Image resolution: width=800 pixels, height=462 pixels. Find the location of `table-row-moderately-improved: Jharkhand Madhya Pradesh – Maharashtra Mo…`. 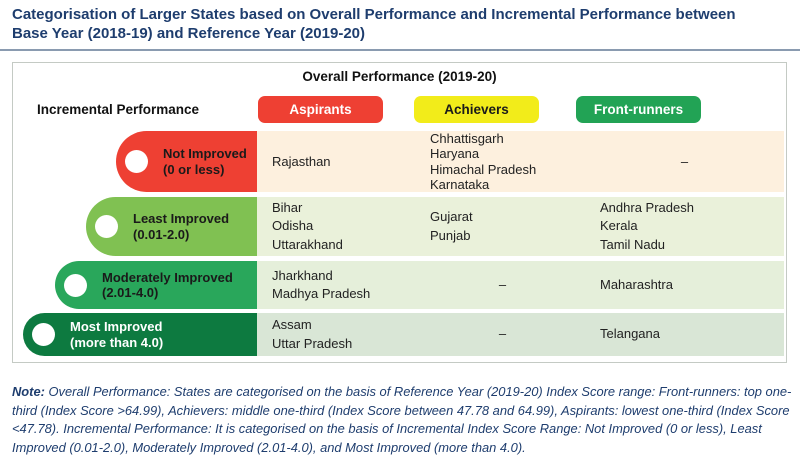

table-row-moderately-improved: Jharkhand Madhya Pradesh – Maharashtra Mo… is located at coordinates (399, 285).